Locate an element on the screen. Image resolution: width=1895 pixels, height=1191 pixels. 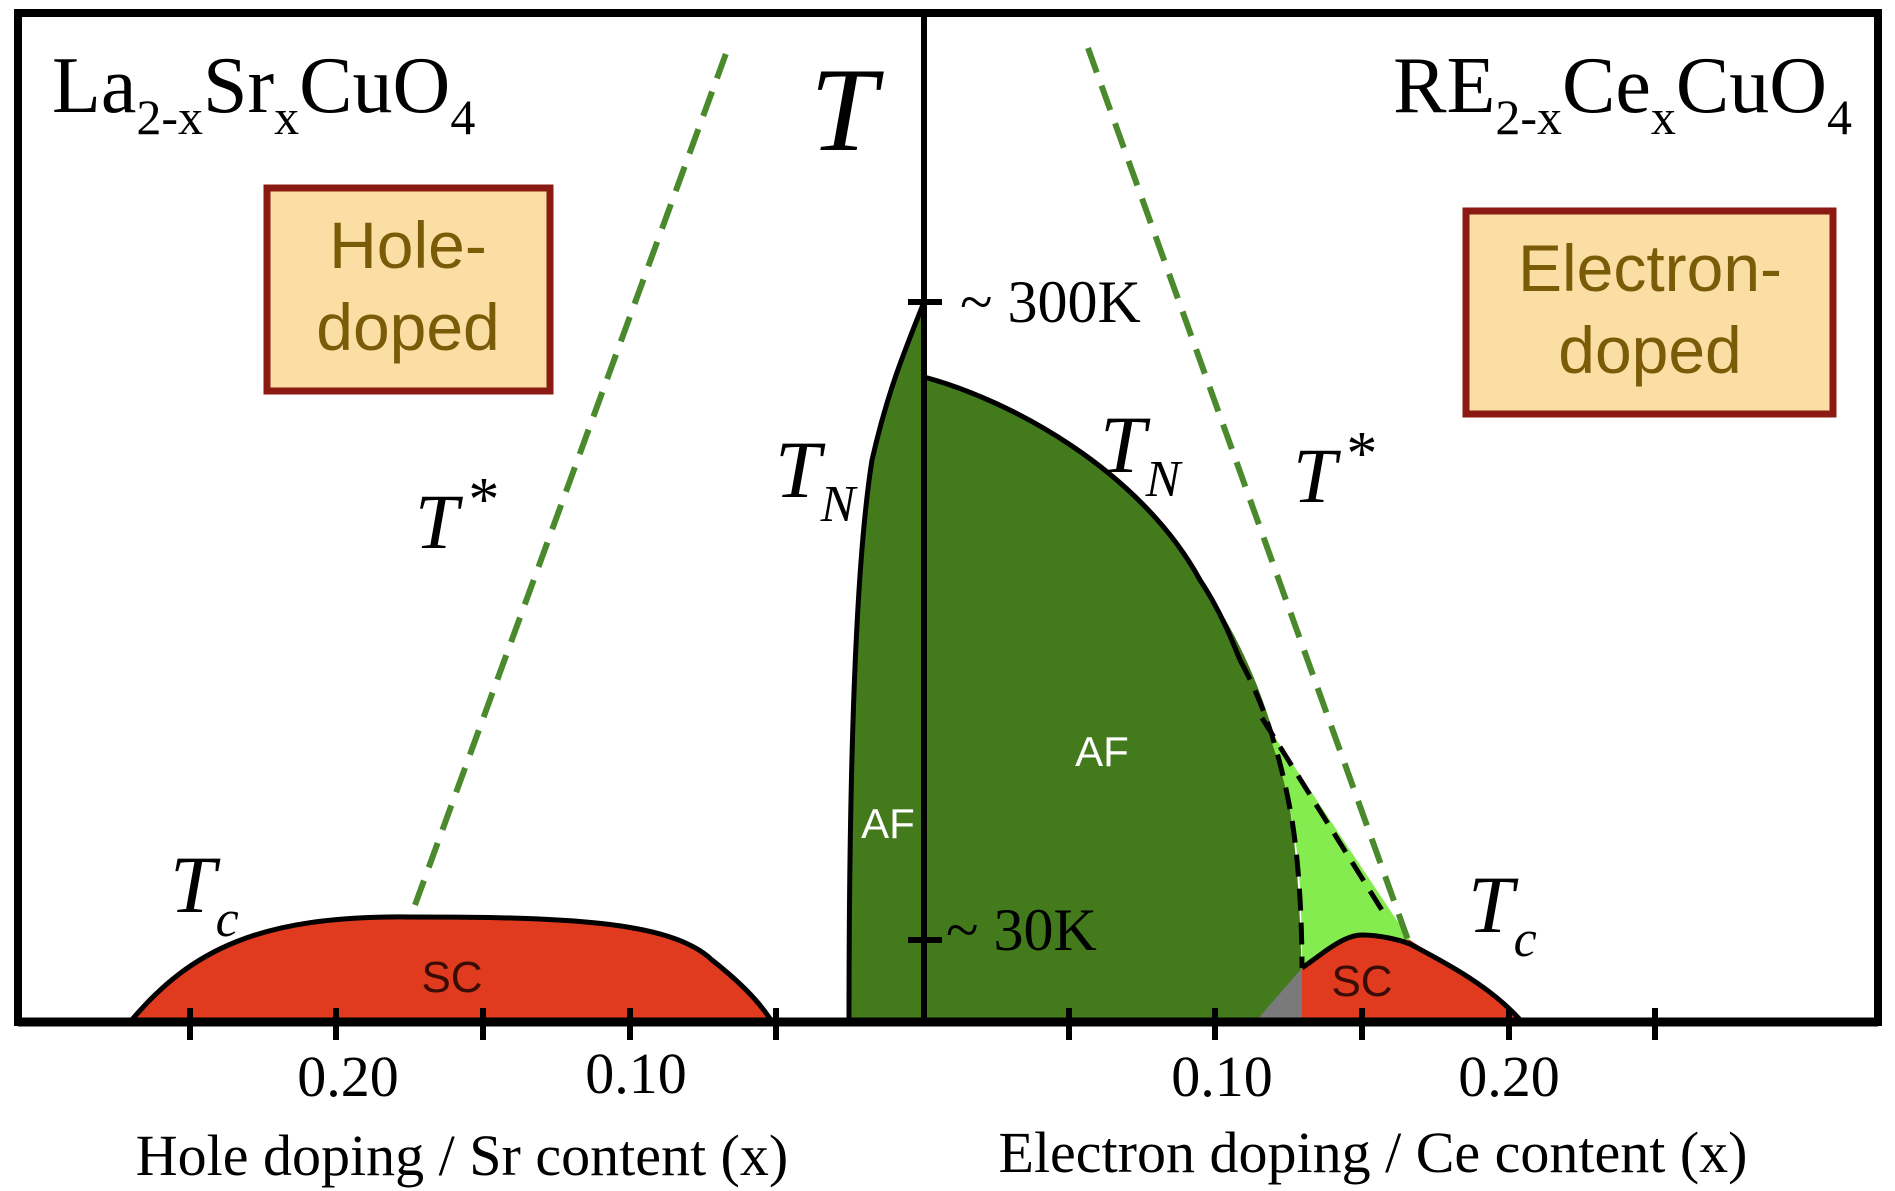
tick-label-hole-0.10: 0.10 is located at coordinates (636, 1073).